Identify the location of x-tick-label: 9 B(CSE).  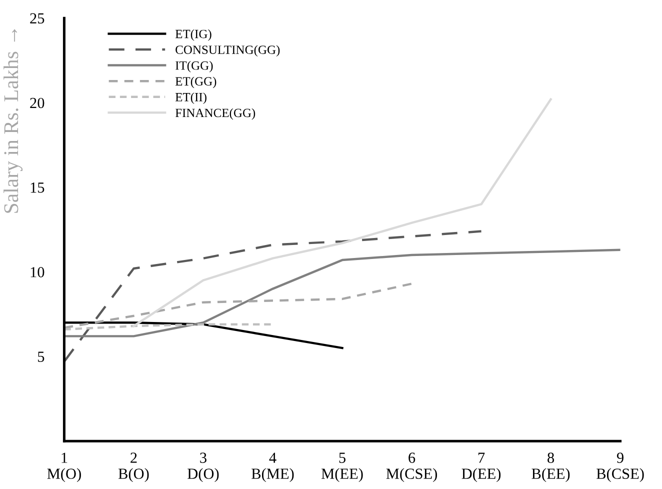
(620, 467).